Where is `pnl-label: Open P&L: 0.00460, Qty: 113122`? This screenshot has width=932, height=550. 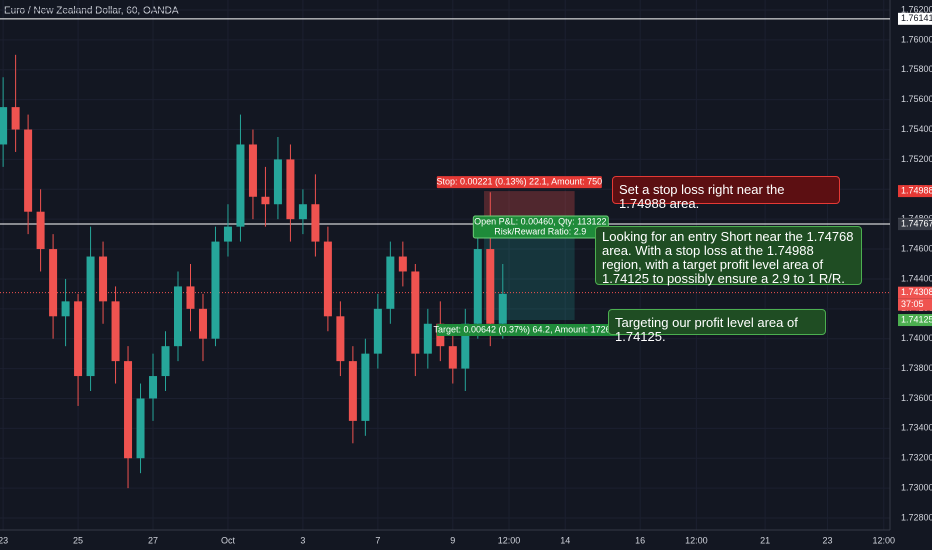 pnl-label: Open P&L: 0.00460, Qty: 113122 is located at coordinates (540, 221).